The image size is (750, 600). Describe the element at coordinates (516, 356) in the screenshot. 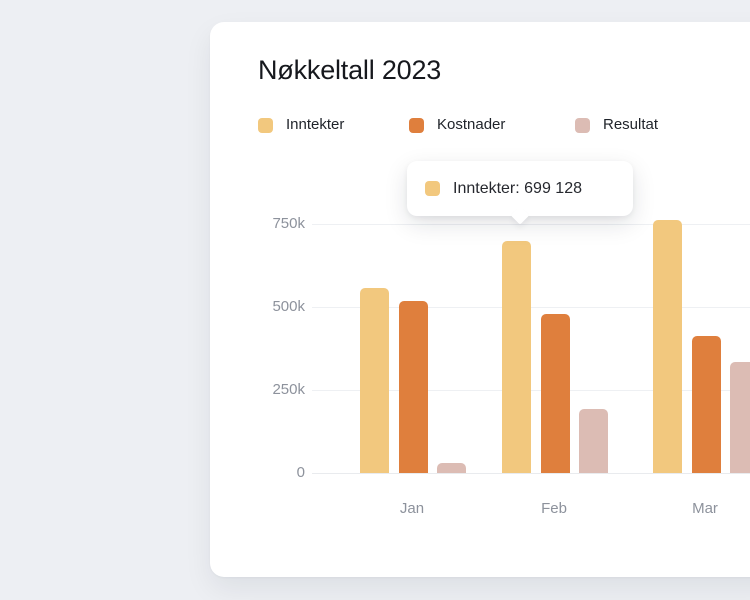

I see `bar-inntekter-feb` at that location.